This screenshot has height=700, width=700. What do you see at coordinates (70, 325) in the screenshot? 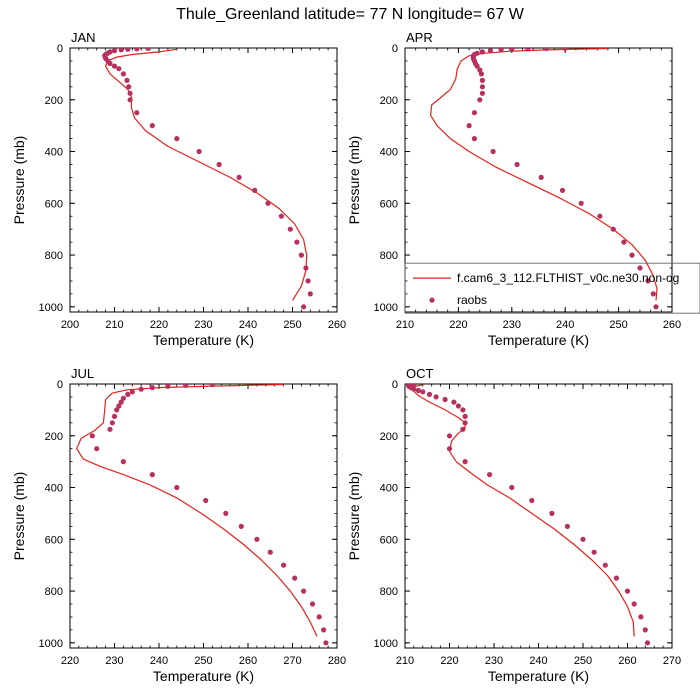
I see `x-tick-label: 200` at bounding box center [70, 325].